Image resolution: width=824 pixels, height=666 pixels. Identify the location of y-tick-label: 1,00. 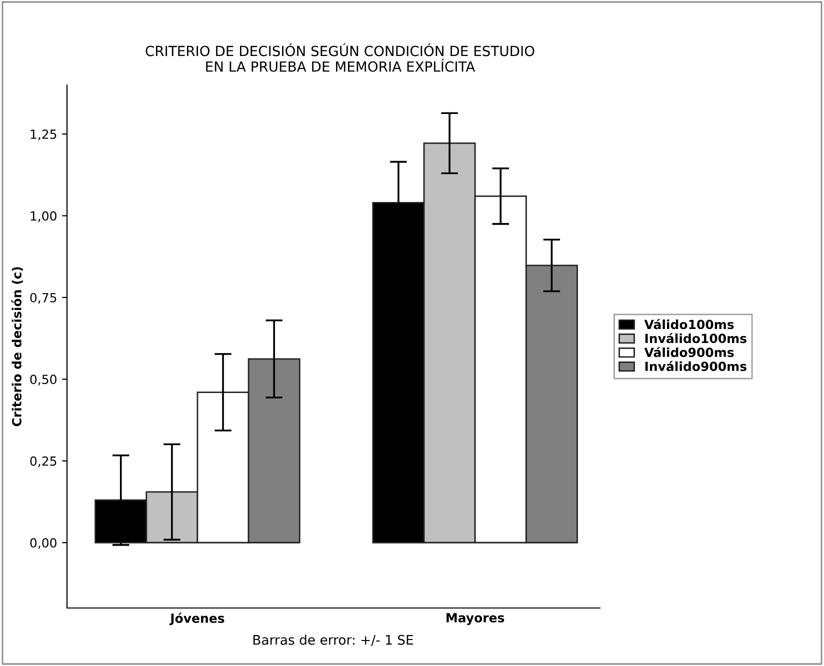
(43, 216).